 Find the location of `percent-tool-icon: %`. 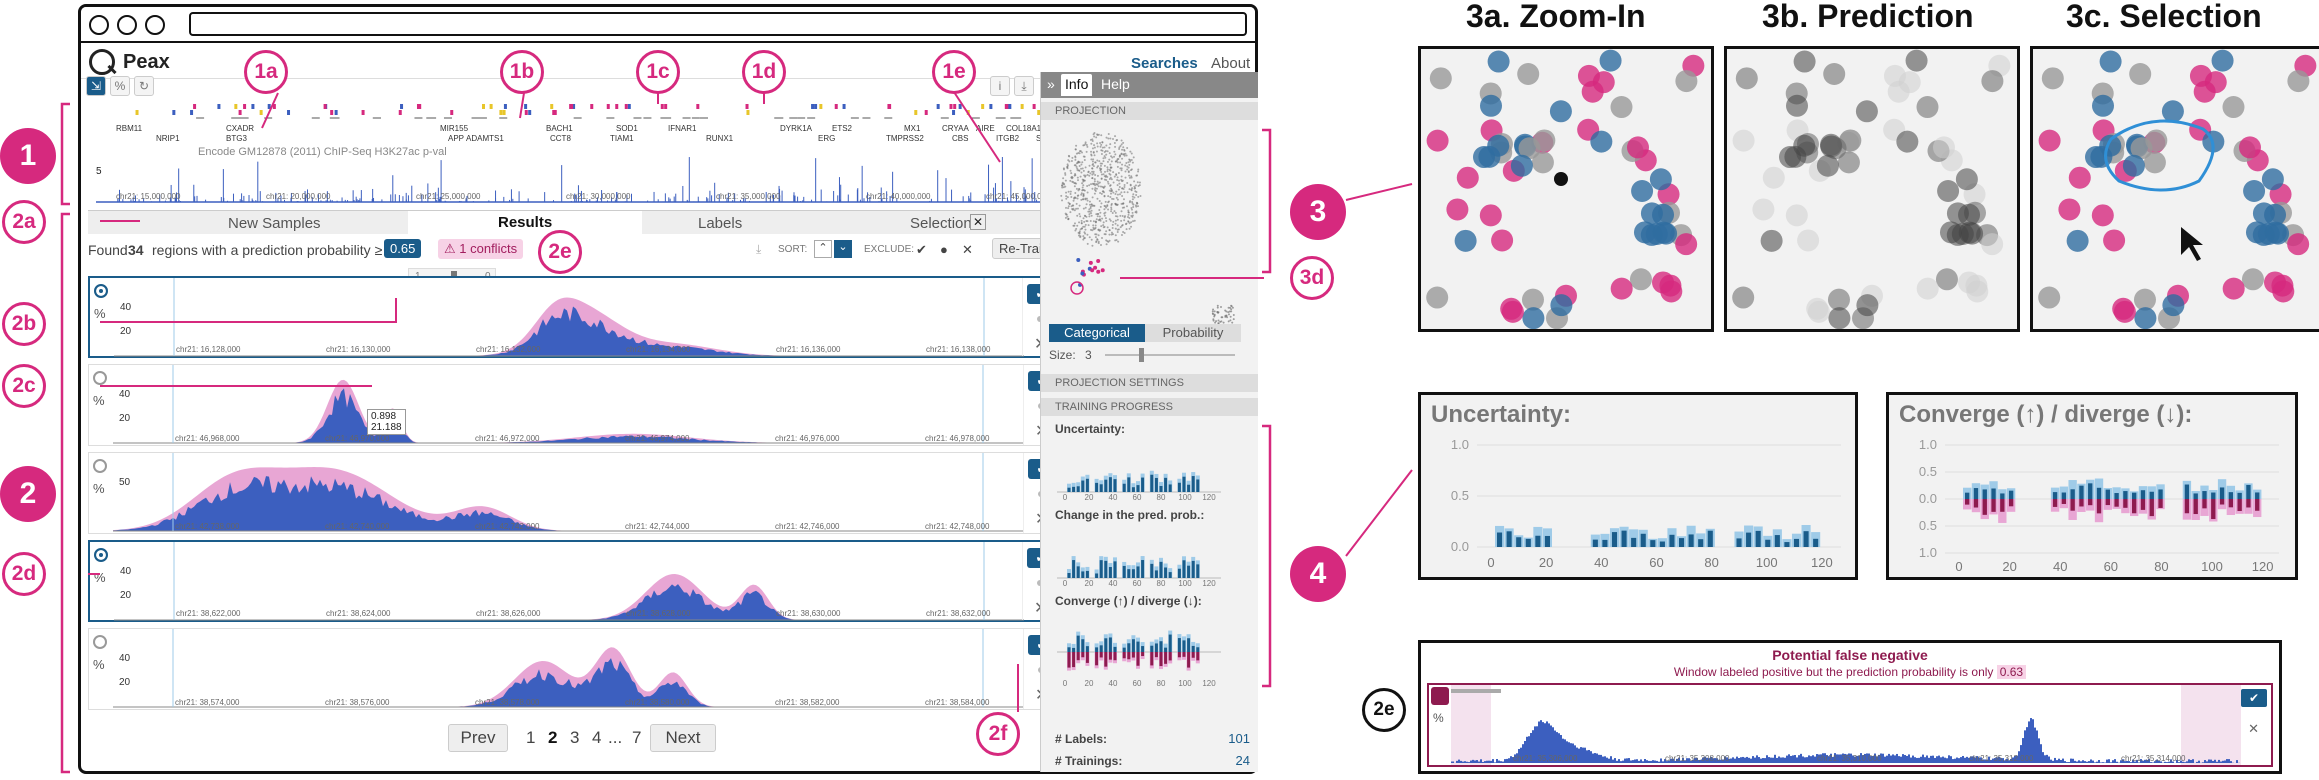

percent-tool-icon: % is located at coordinates (120, 86).